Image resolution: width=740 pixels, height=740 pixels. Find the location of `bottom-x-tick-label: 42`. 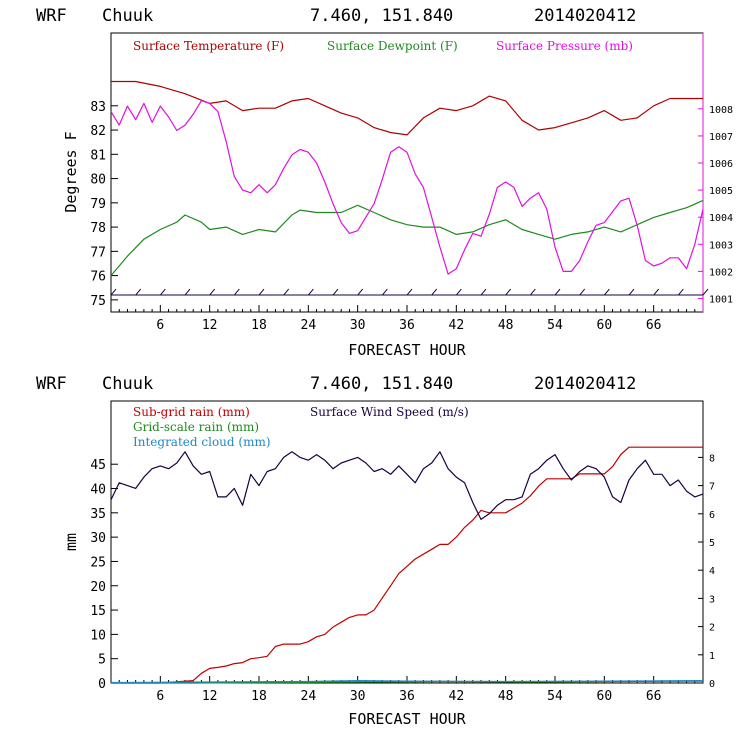

bottom-x-tick-label: 42 is located at coordinates (457, 696).